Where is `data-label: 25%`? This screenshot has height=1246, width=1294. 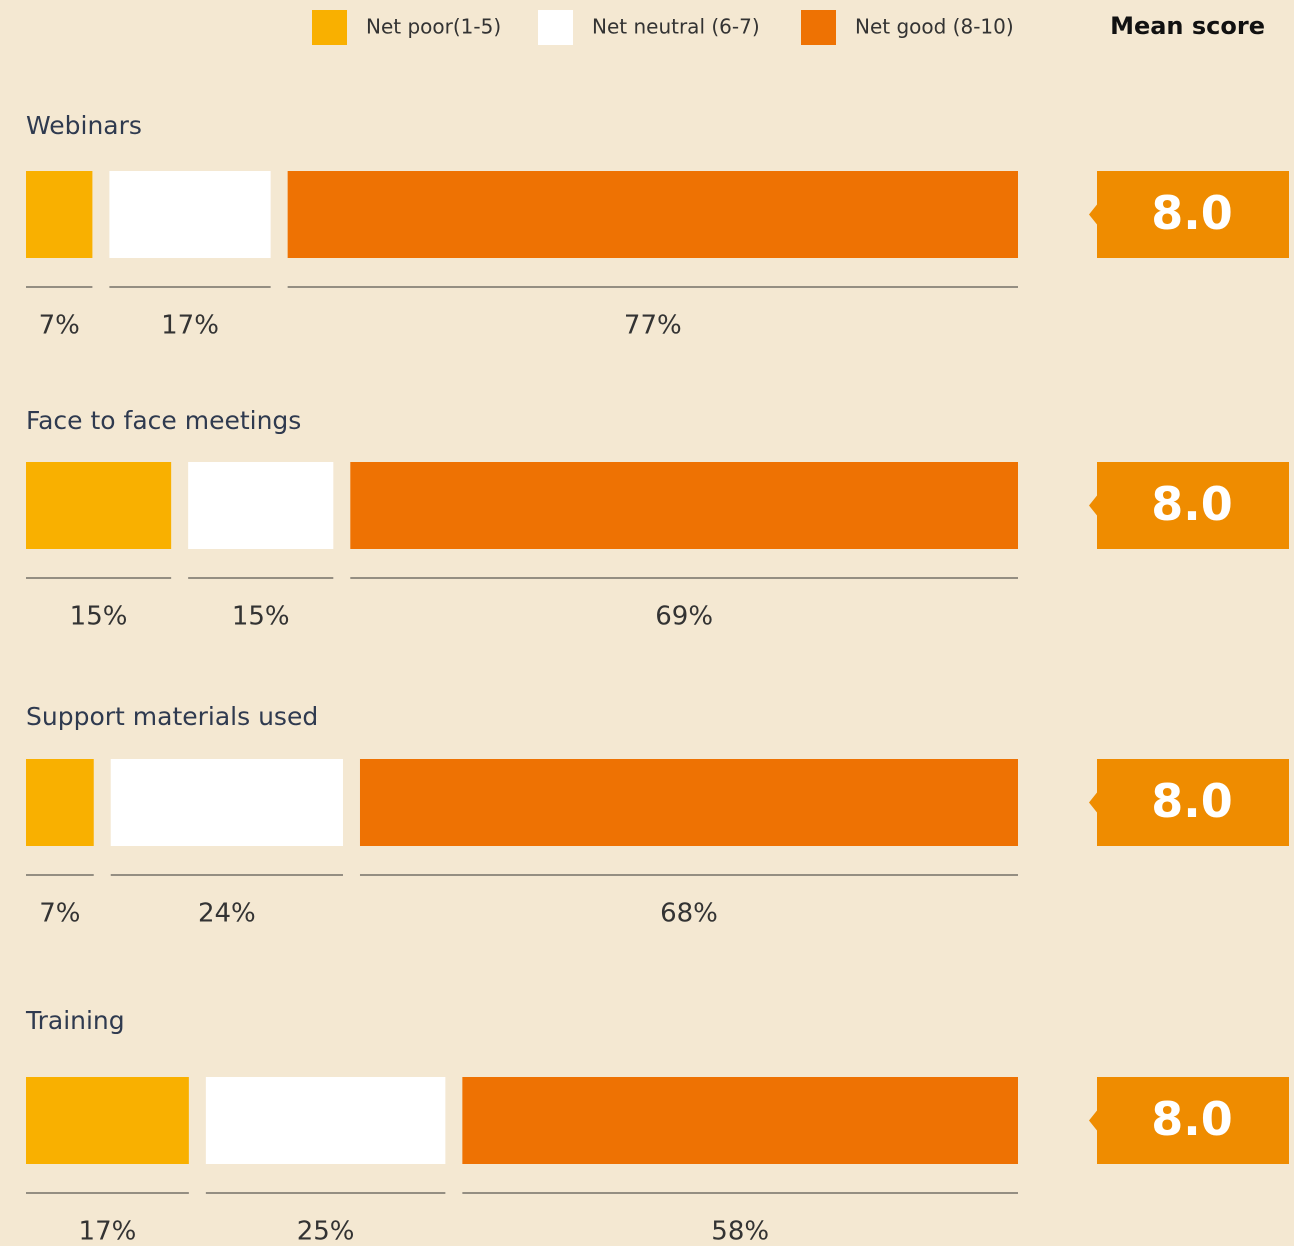
data-label: 25% is located at coordinates (326, 1231).